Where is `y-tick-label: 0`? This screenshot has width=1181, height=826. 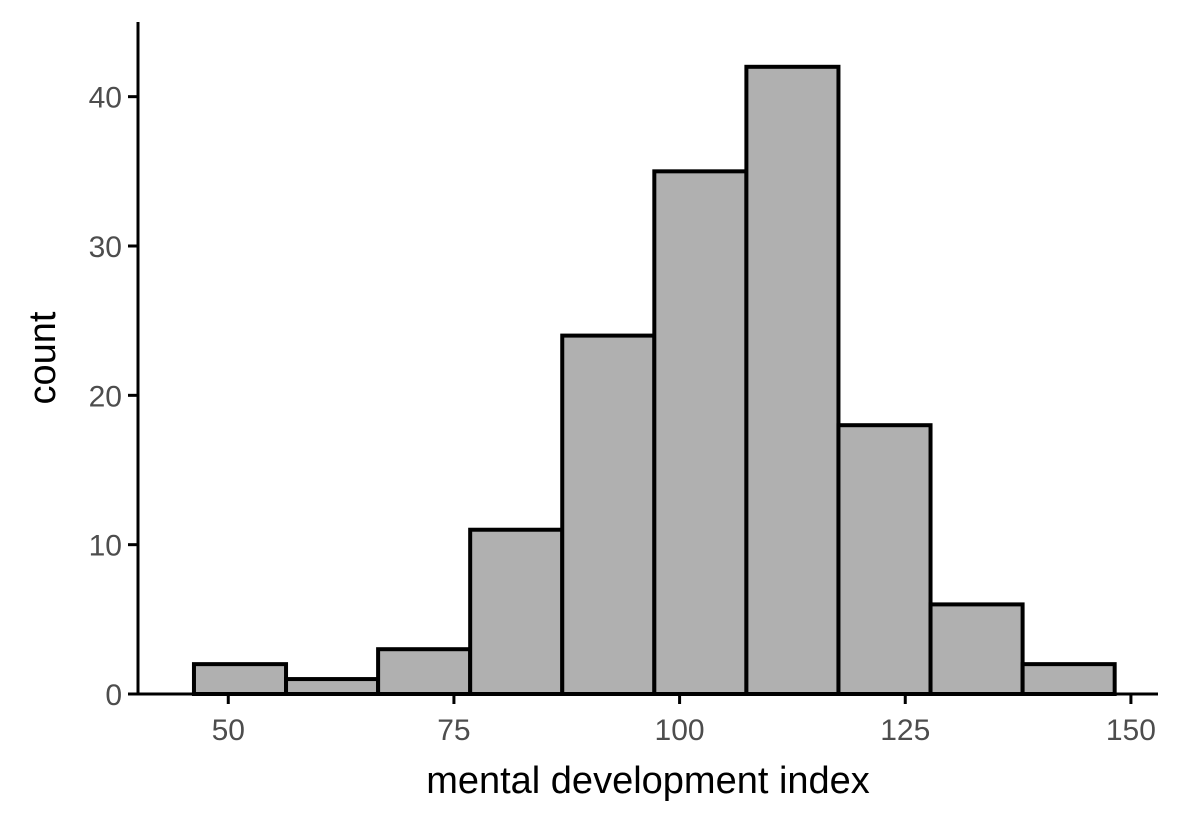
y-tick-label: 0 is located at coordinates (113, 695).